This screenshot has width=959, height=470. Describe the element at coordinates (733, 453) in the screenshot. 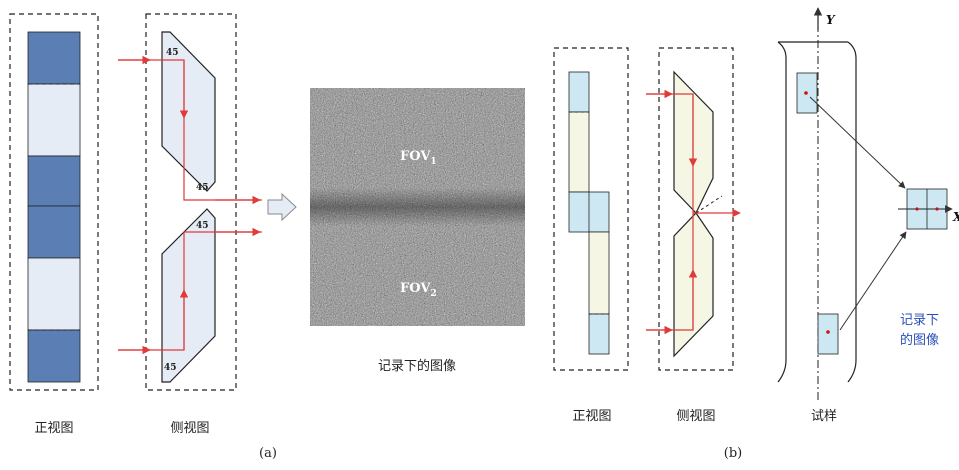

I see `caption-b: (b)` at that location.